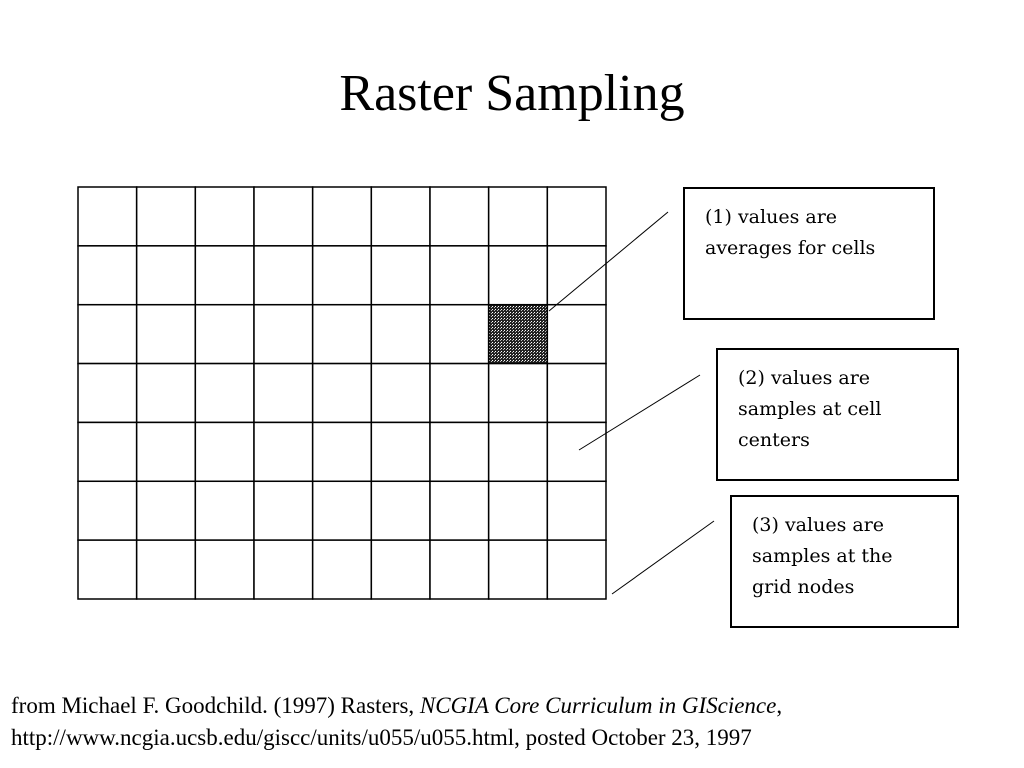  Describe the element at coordinates (598, 705) in the screenshot. I see `citation-publication: NCGIA Core Curriculum in GIScience` at that location.